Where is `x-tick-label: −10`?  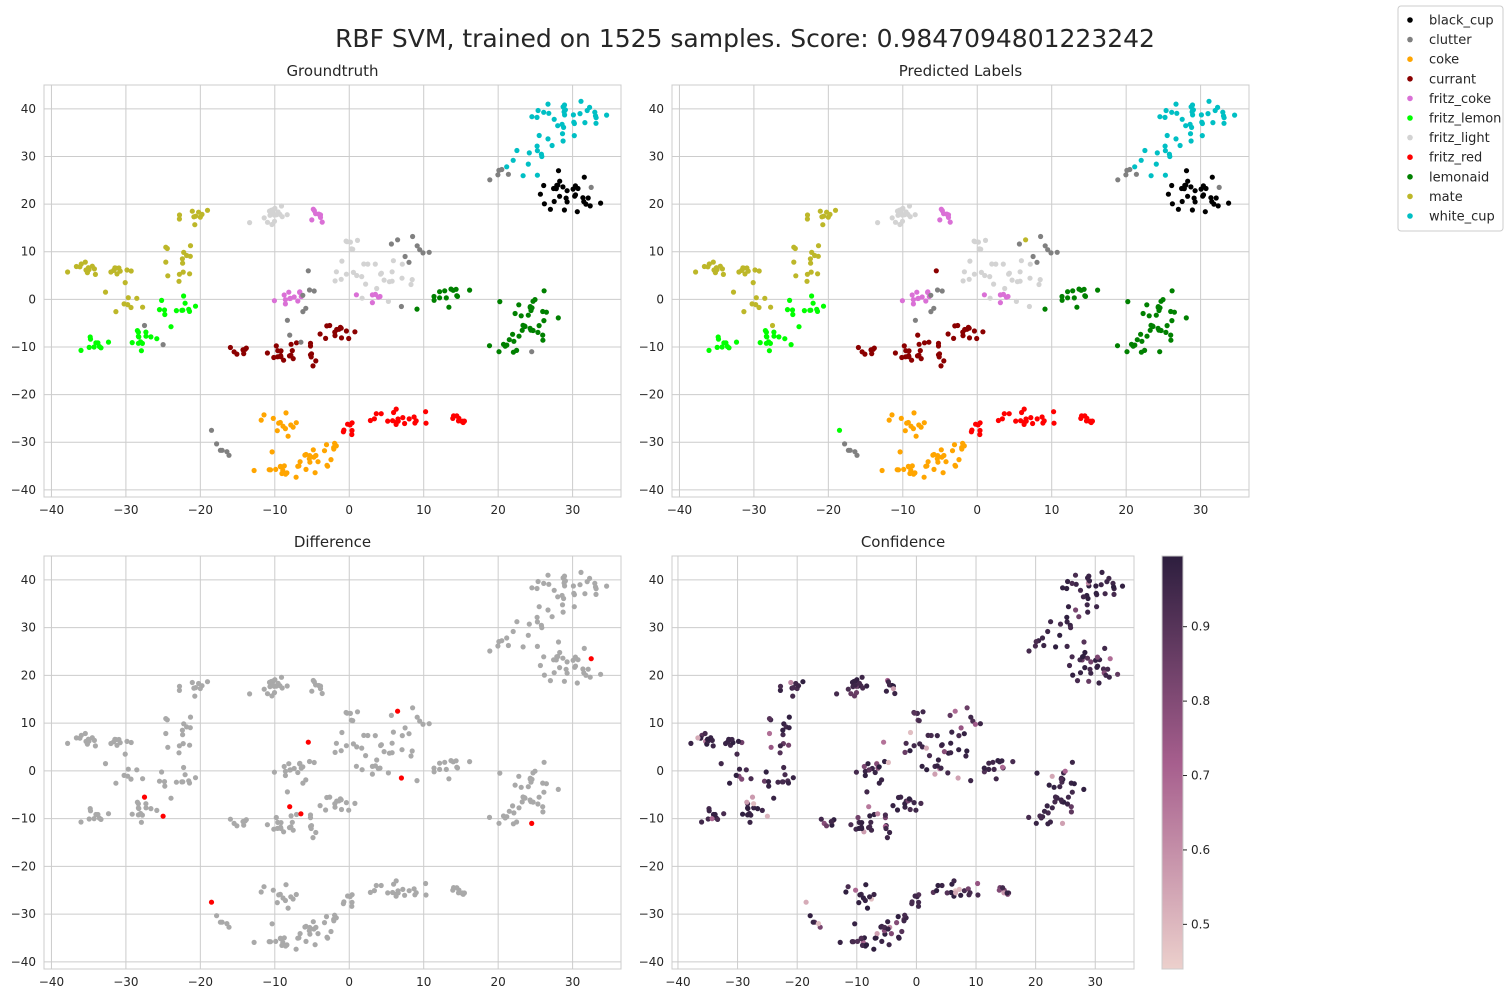 x-tick-label: −10 is located at coordinates (274, 510).